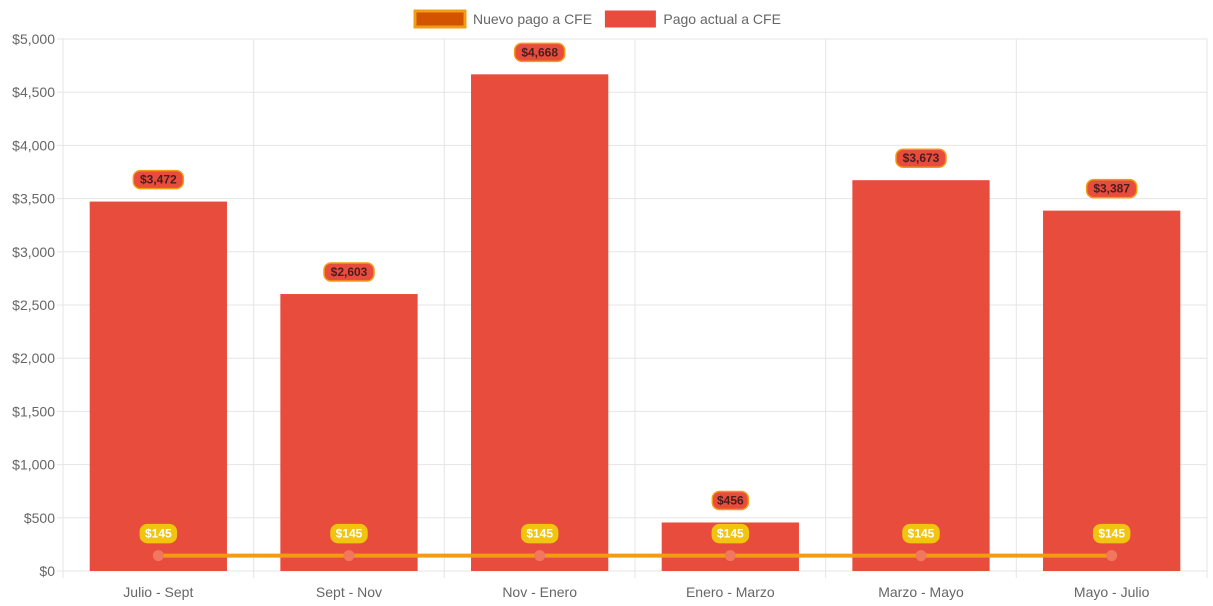 This screenshot has height=606, width=1213. What do you see at coordinates (597, 19) in the screenshot?
I see `legend: Nuevo pago a CFE Pago actual a CFE` at bounding box center [597, 19].